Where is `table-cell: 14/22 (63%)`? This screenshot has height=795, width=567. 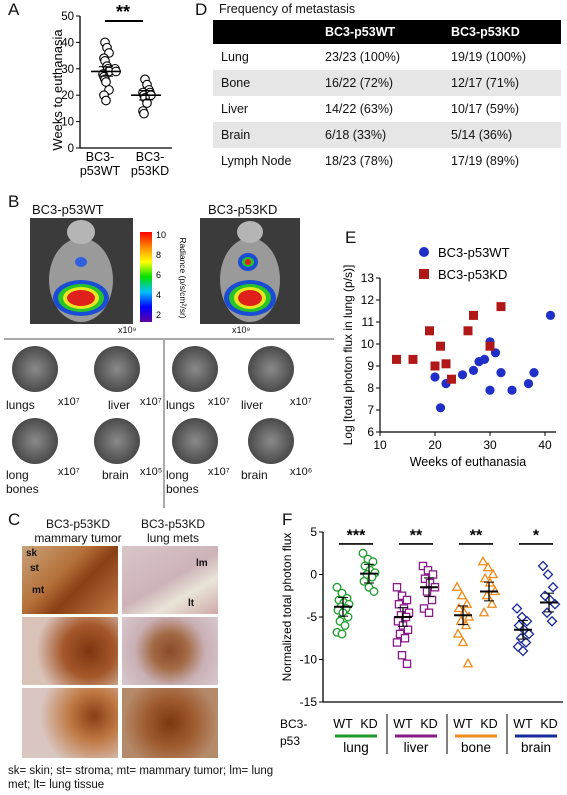 table-cell: 14/22 (63%) is located at coordinates (380, 109).